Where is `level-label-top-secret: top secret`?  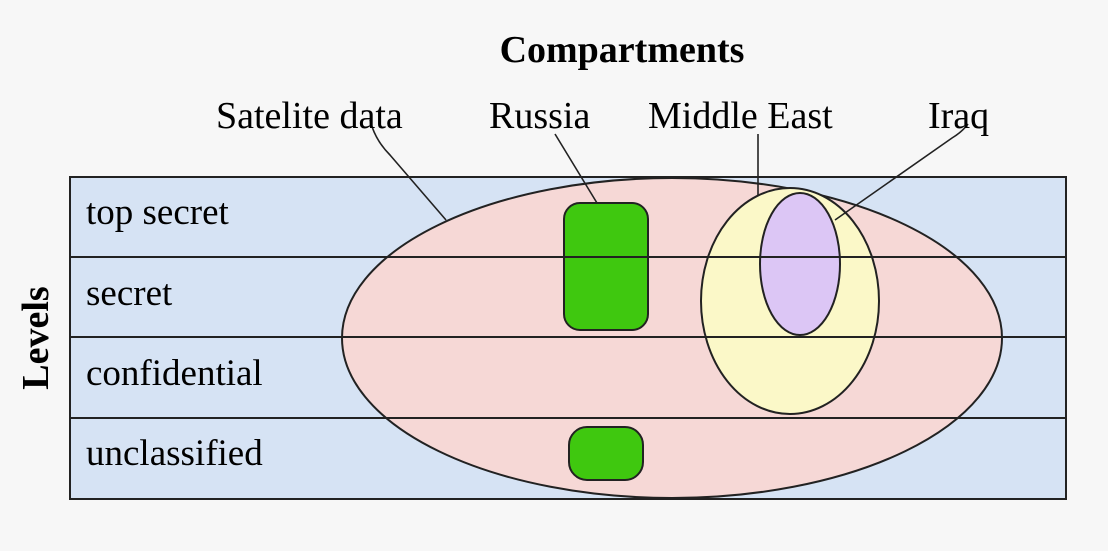 level-label-top-secret: top secret is located at coordinates (158, 212).